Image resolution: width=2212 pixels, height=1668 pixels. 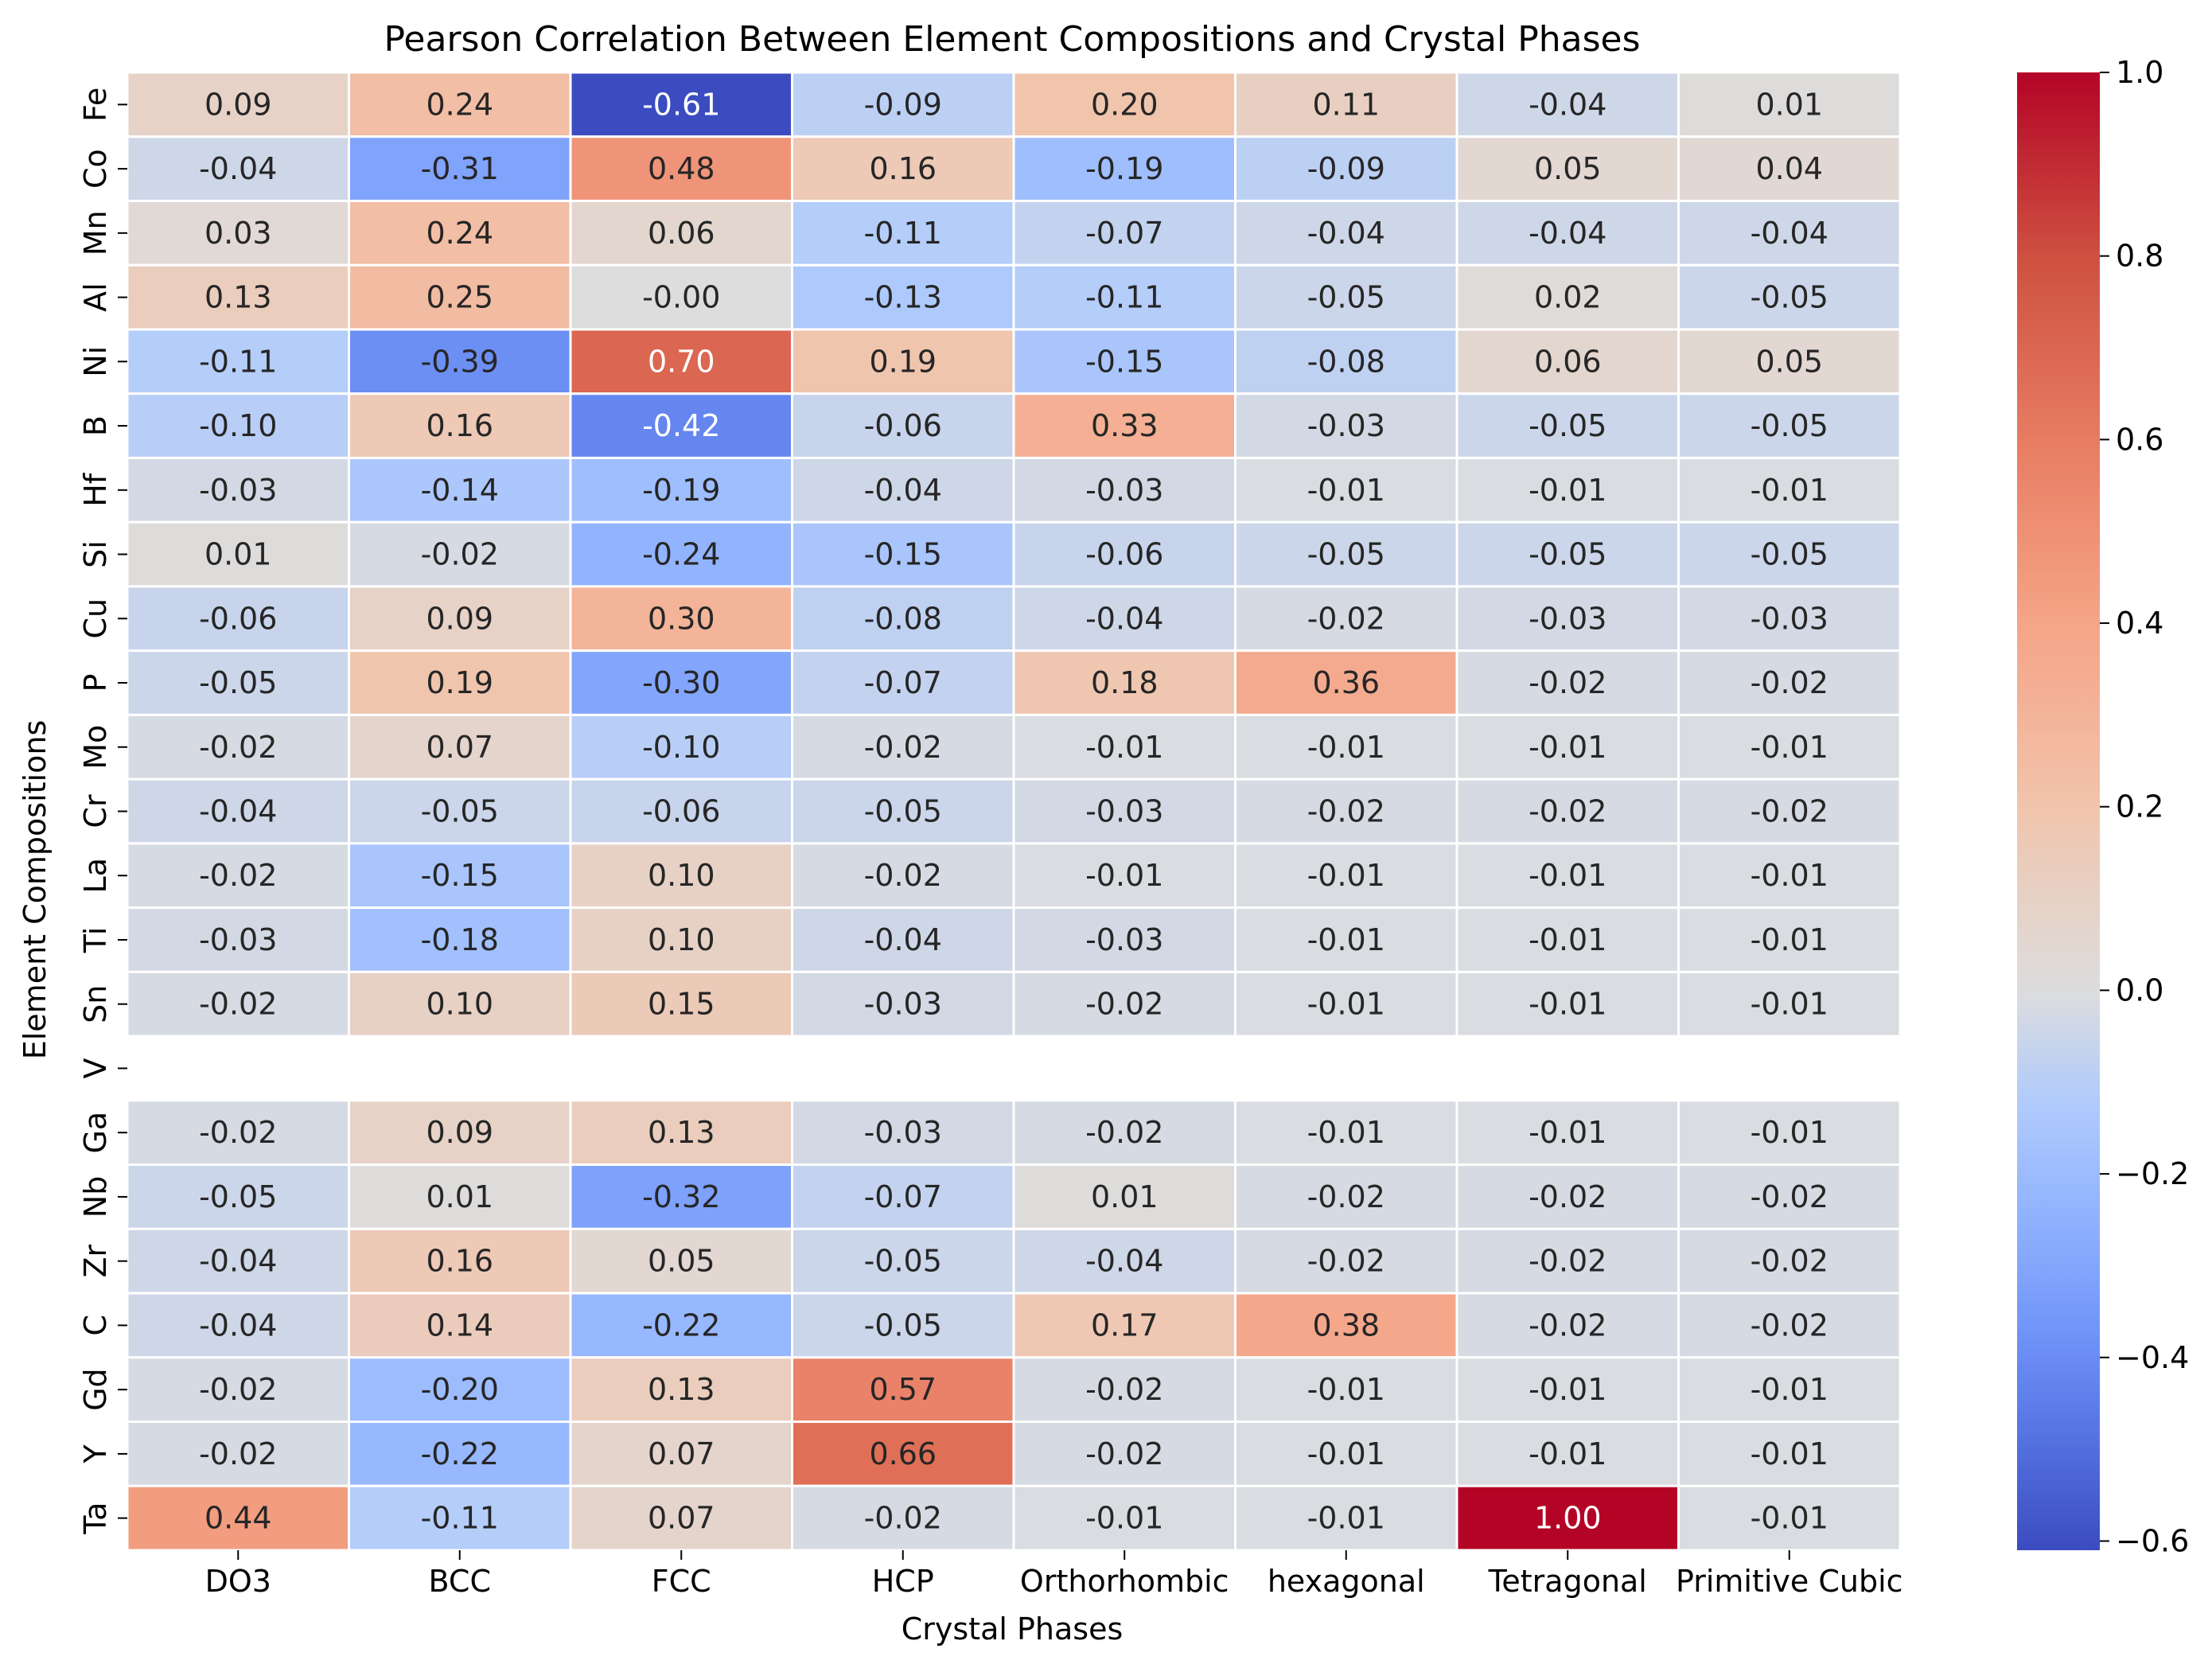 I want to click on y-tick-label: Si, so click(x=96, y=554).